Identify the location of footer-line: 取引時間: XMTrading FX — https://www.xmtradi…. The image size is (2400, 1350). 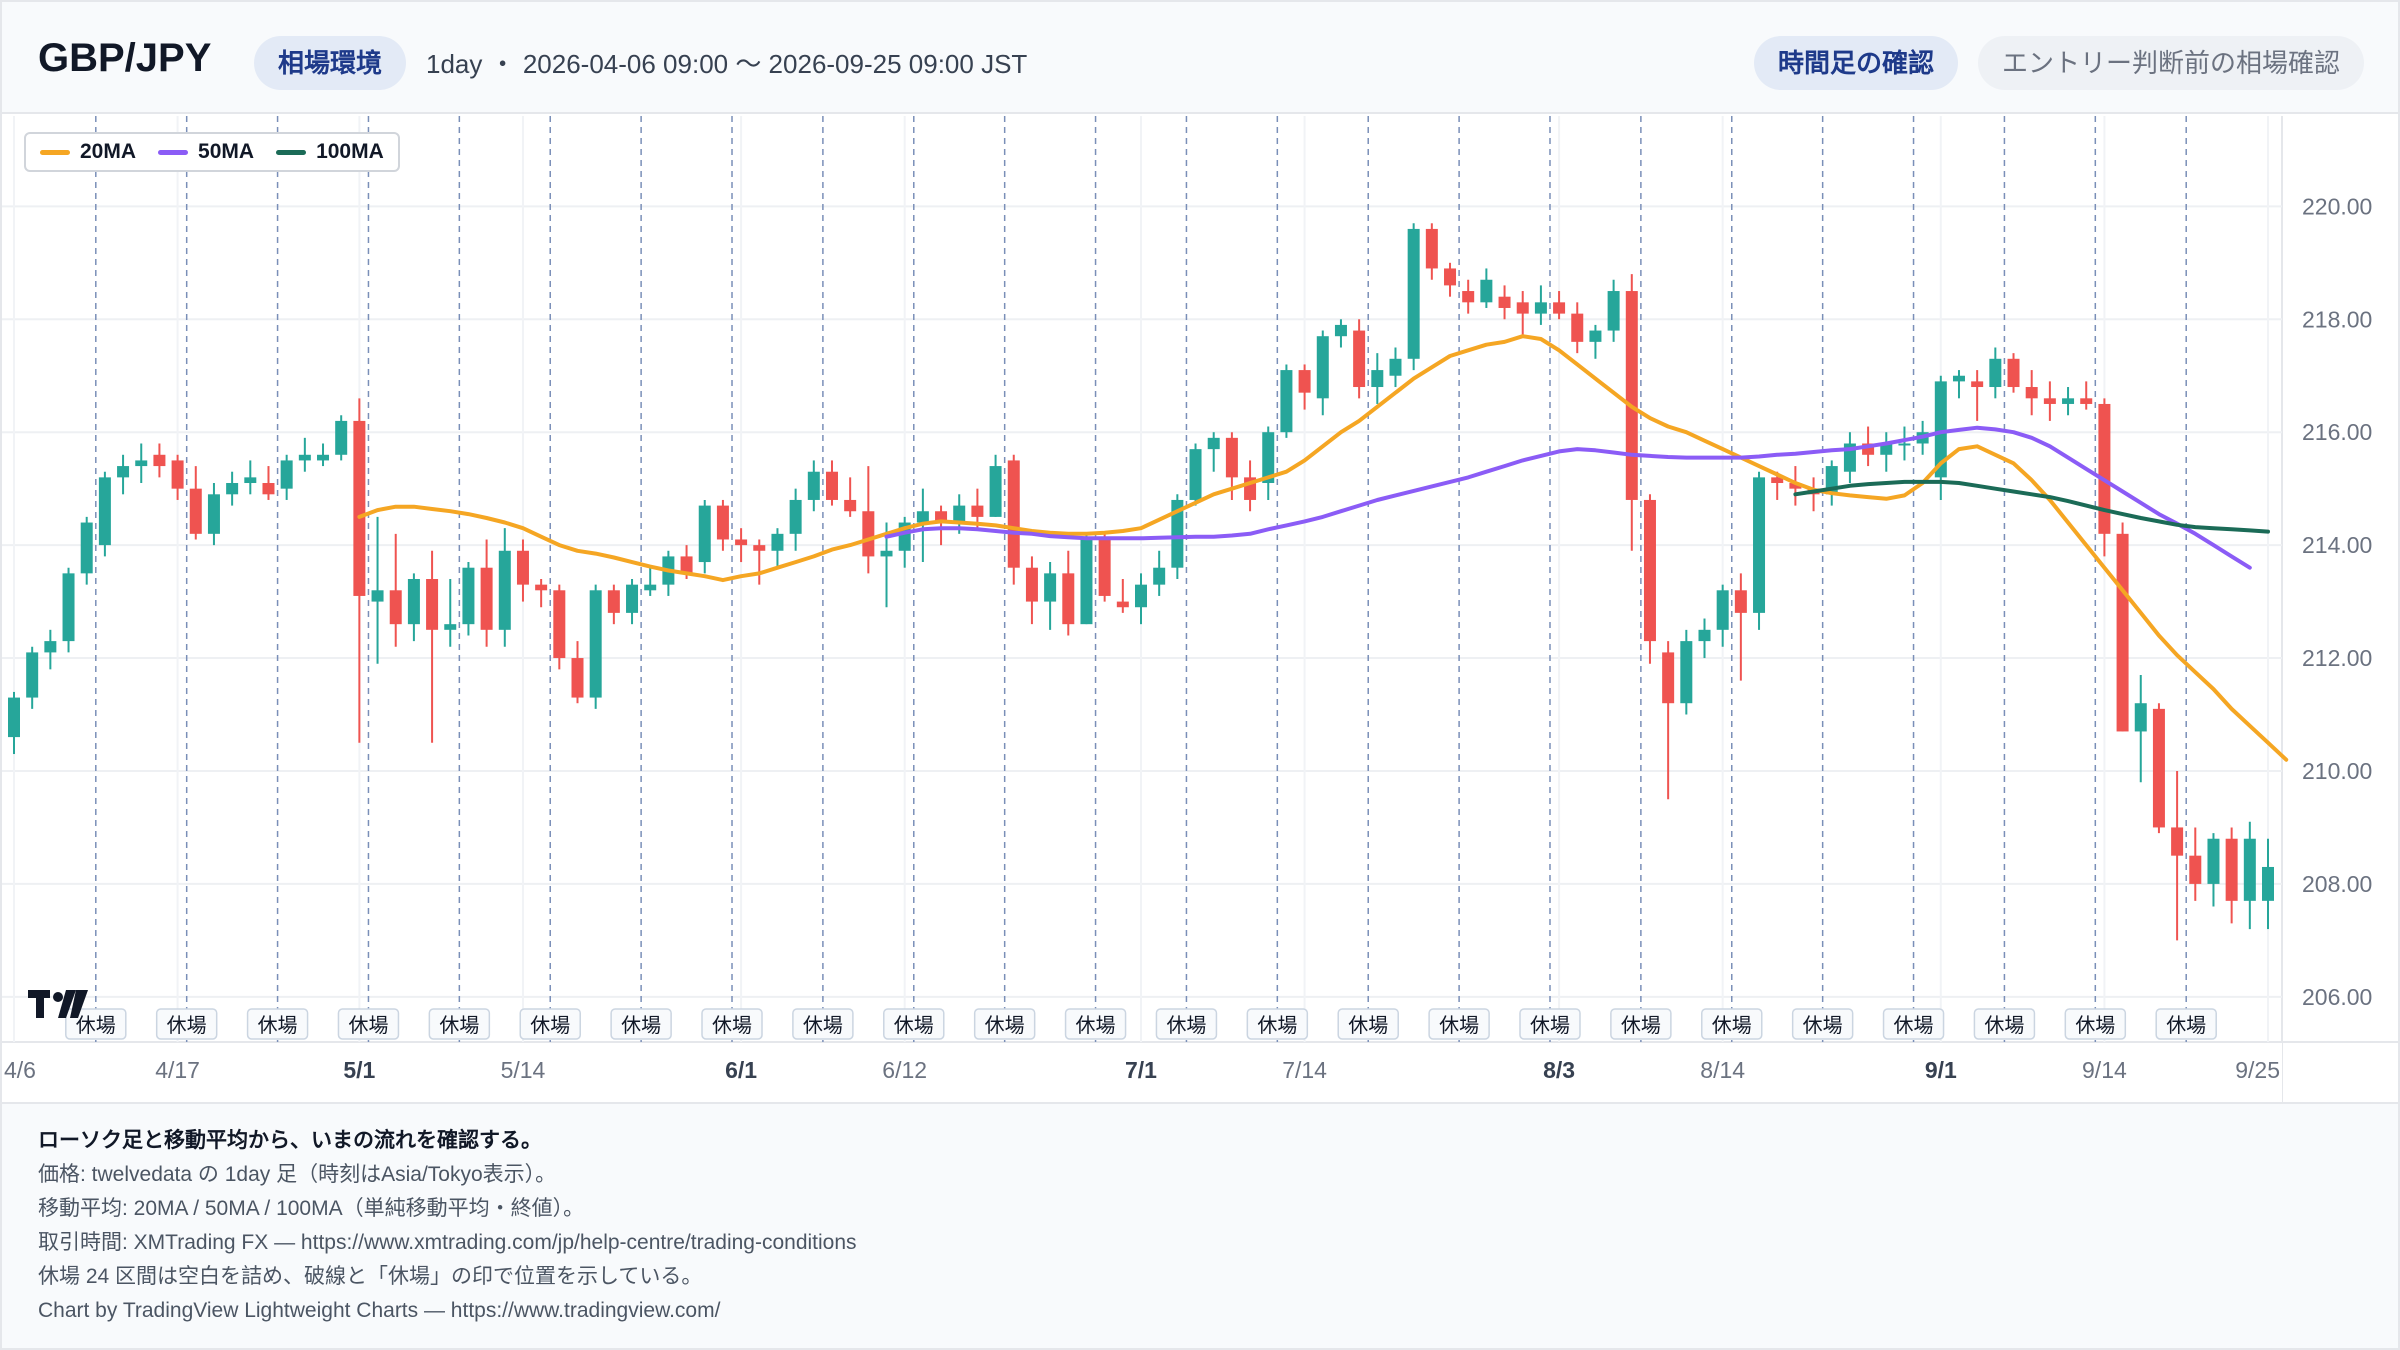
(447, 1242).